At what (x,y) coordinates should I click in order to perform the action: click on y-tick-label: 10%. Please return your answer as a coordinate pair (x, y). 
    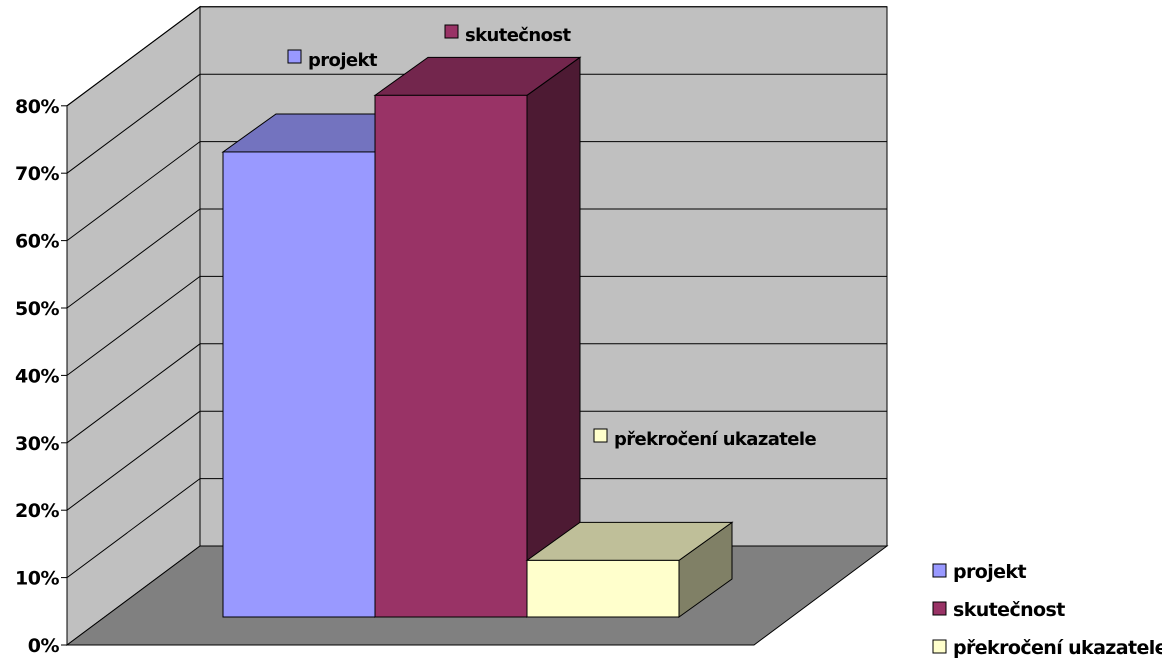
    Looking at the image, I should click on (37, 579).